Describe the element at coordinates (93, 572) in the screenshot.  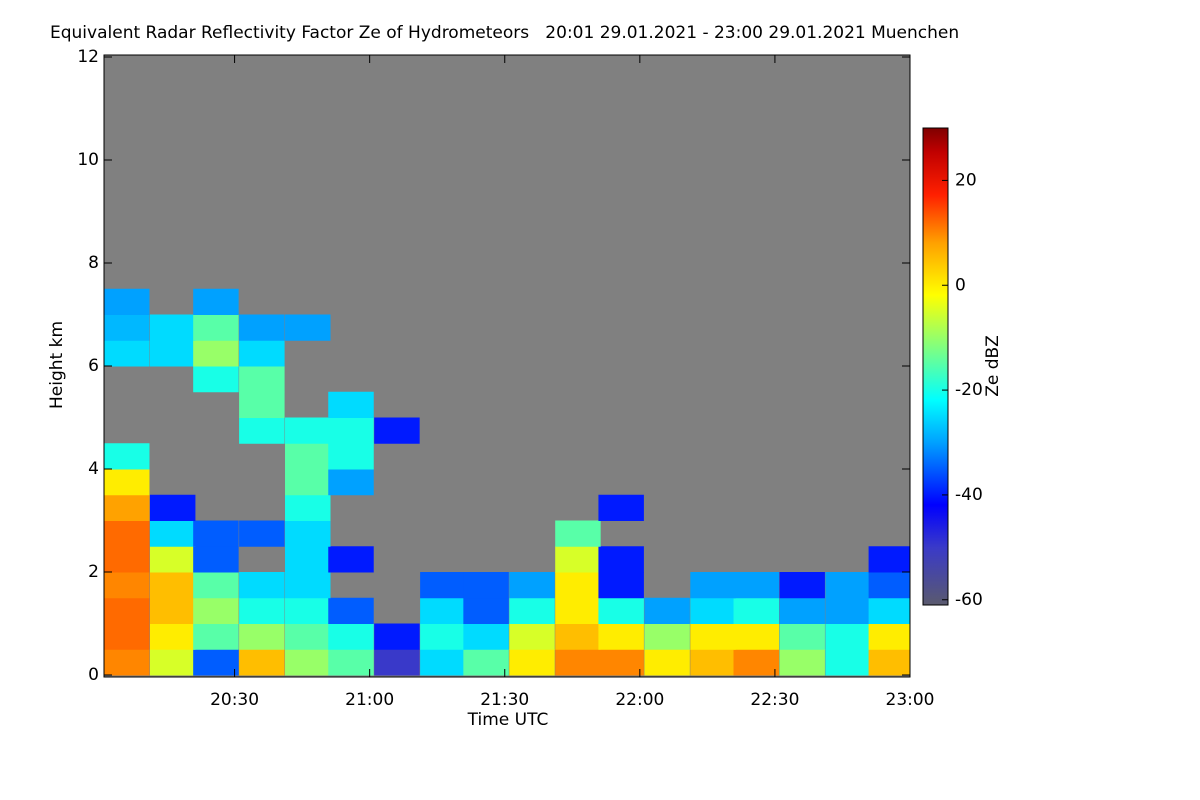
I see `y-tick-label: 2` at that location.